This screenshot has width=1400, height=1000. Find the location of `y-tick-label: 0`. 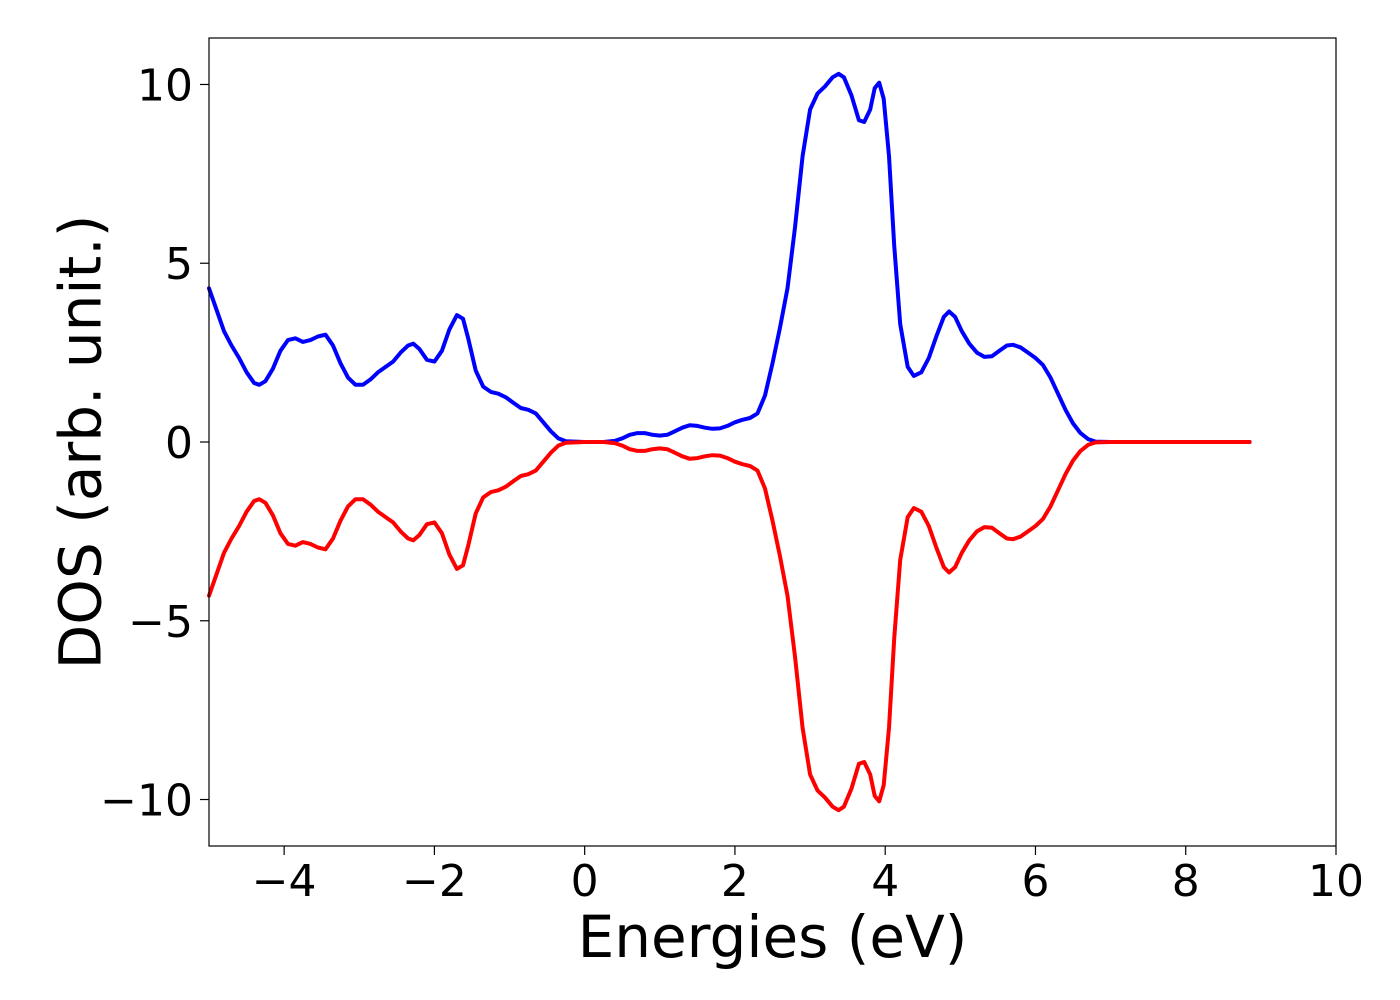

y-tick-label: 0 is located at coordinates (179, 443).